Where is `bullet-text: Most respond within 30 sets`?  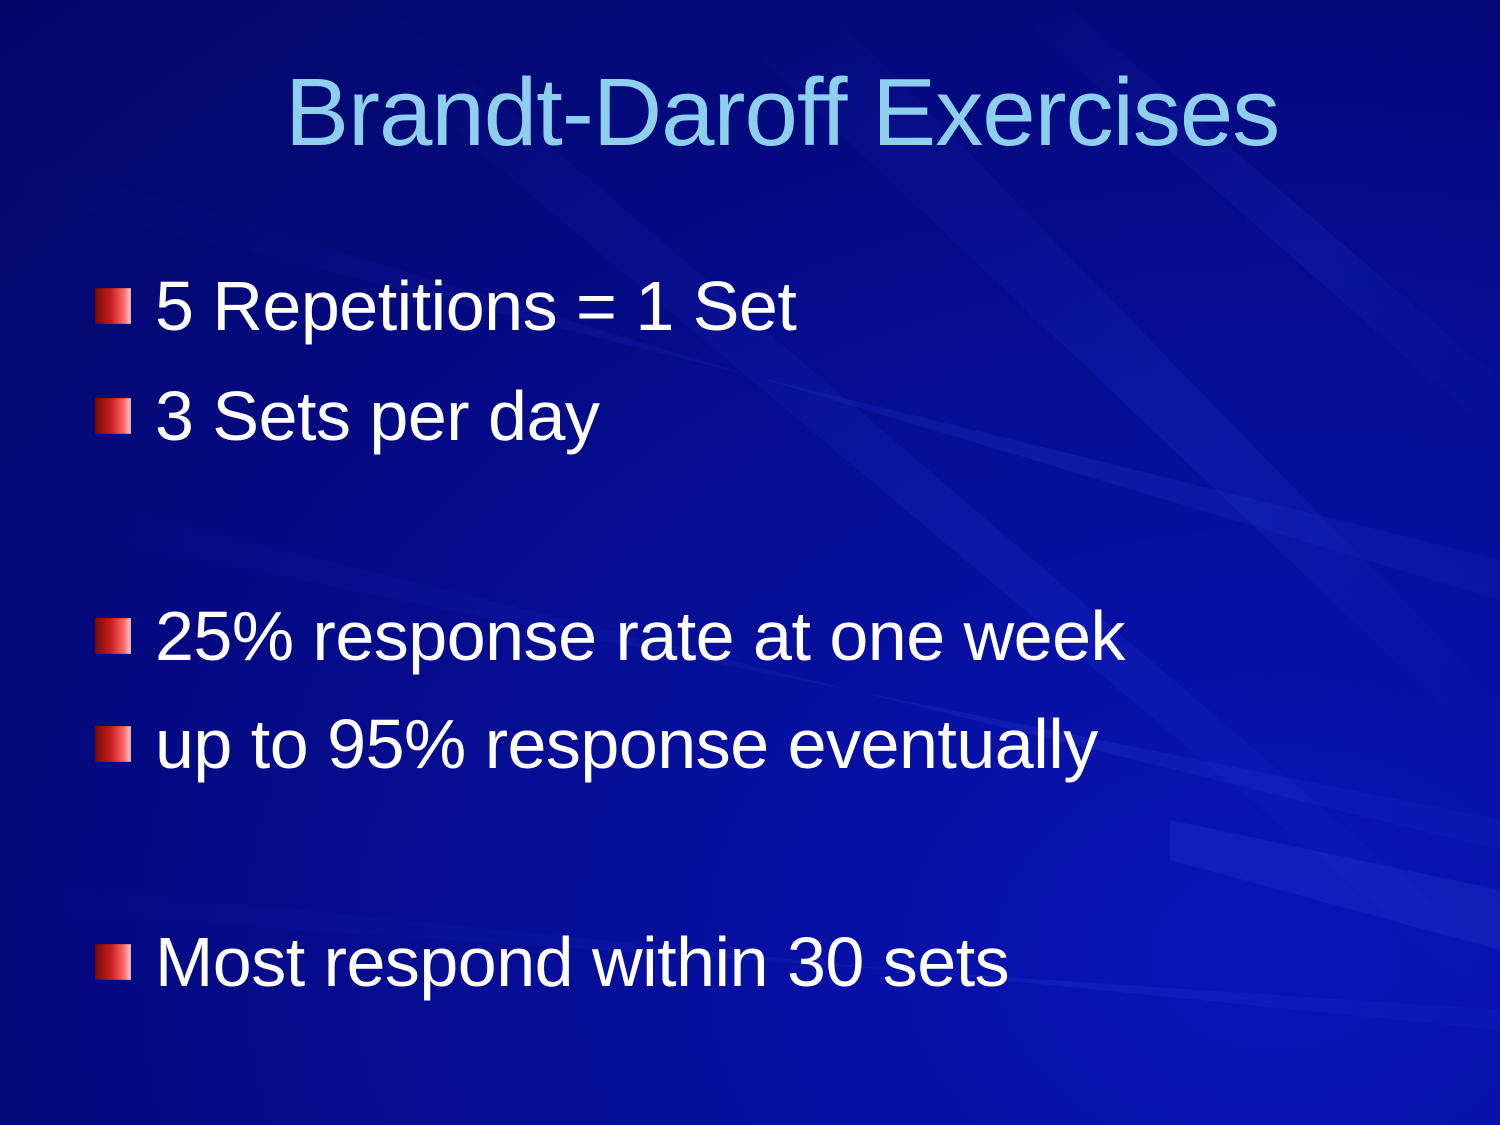
bullet-text: Most respond within 30 sets is located at coordinates (582, 962).